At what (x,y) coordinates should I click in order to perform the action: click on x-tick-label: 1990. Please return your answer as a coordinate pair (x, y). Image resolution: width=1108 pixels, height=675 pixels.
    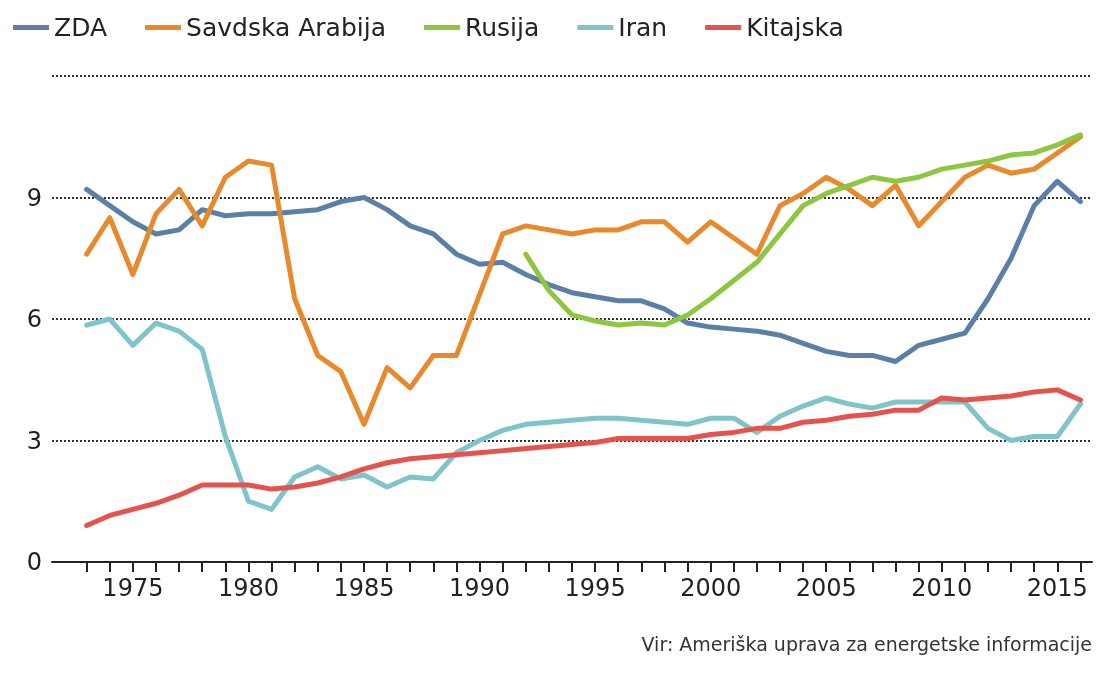
    Looking at the image, I should click on (480, 588).